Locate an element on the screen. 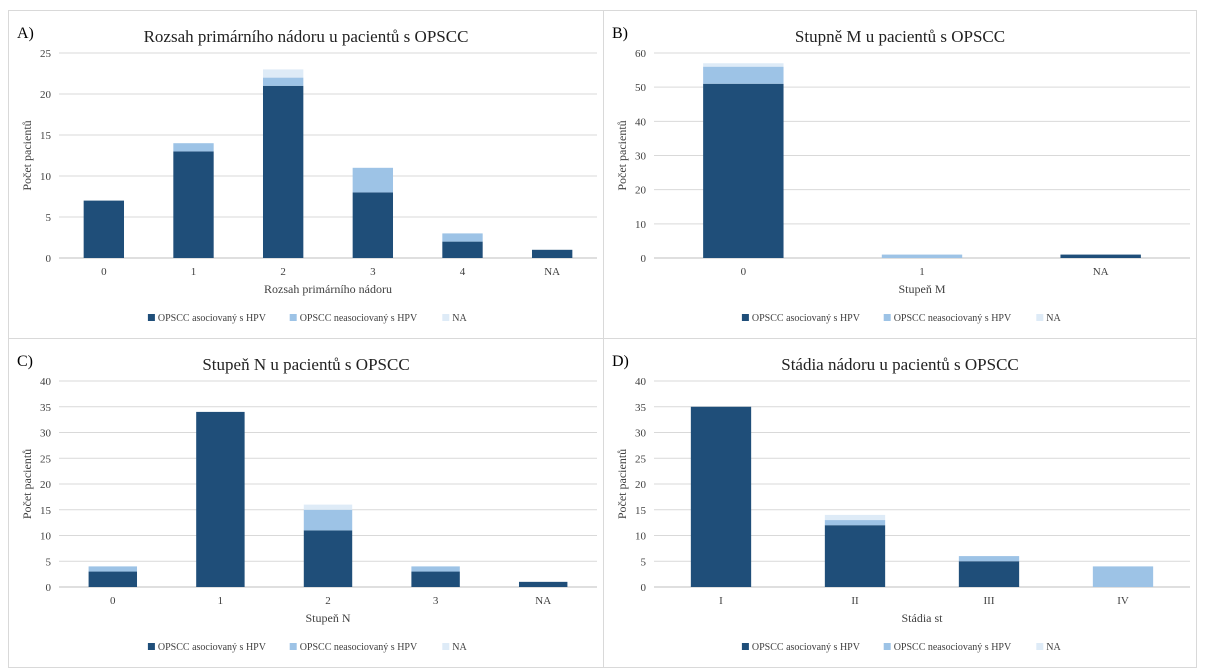  x-axis-title: Stupeň M is located at coordinates (921, 289).